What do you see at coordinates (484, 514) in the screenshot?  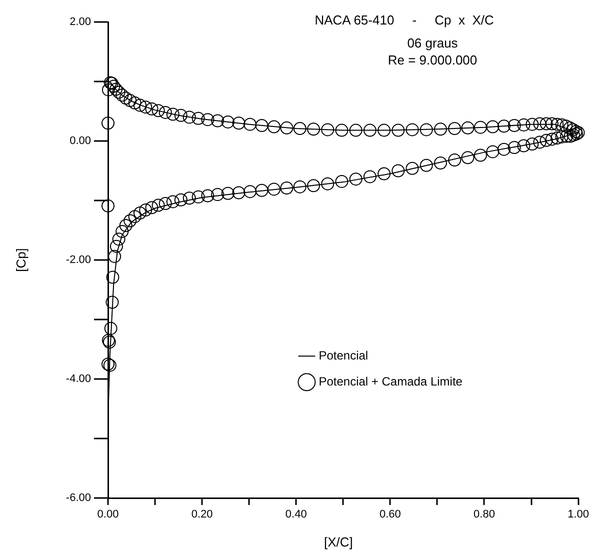 I see `x-tick-label: 0.80` at bounding box center [484, 514].